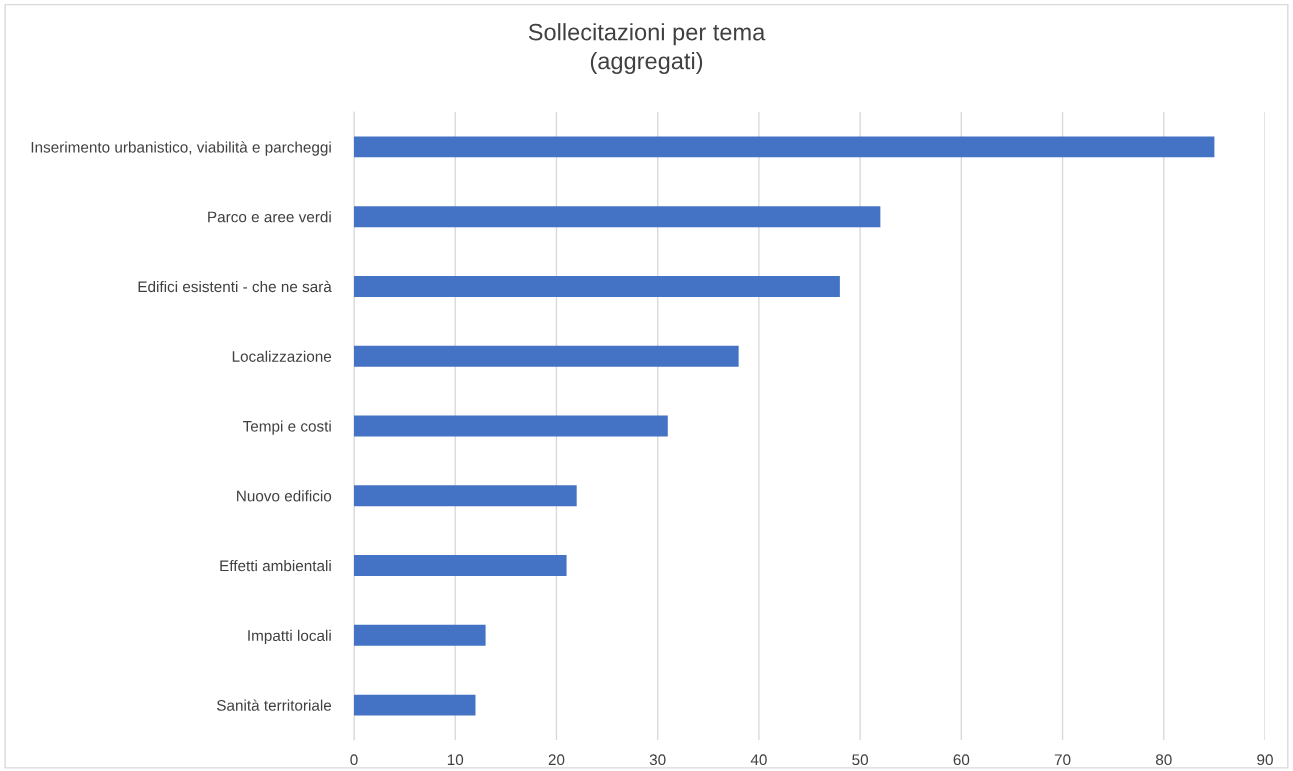 The width and height of the screenshot is (1293, 771). Describe the element at coordinates (1265, 760) in the screenshot. I see `x-tick-label: 90` at that location.